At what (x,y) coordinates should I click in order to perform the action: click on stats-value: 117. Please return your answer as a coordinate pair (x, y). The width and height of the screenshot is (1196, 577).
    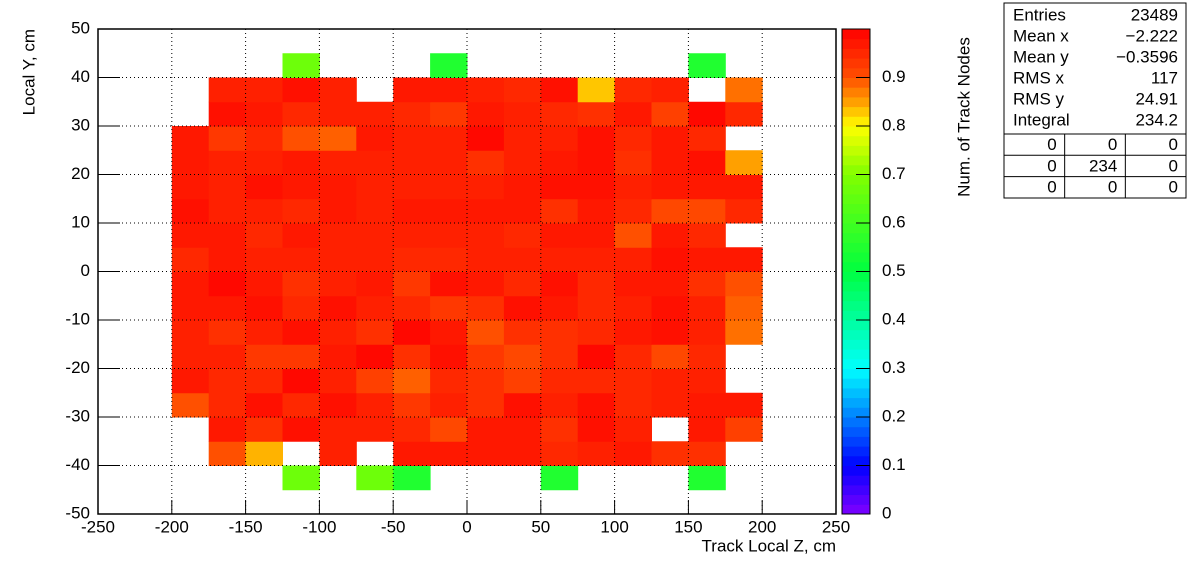
    Looking at the image, I should click on (1164, 77).